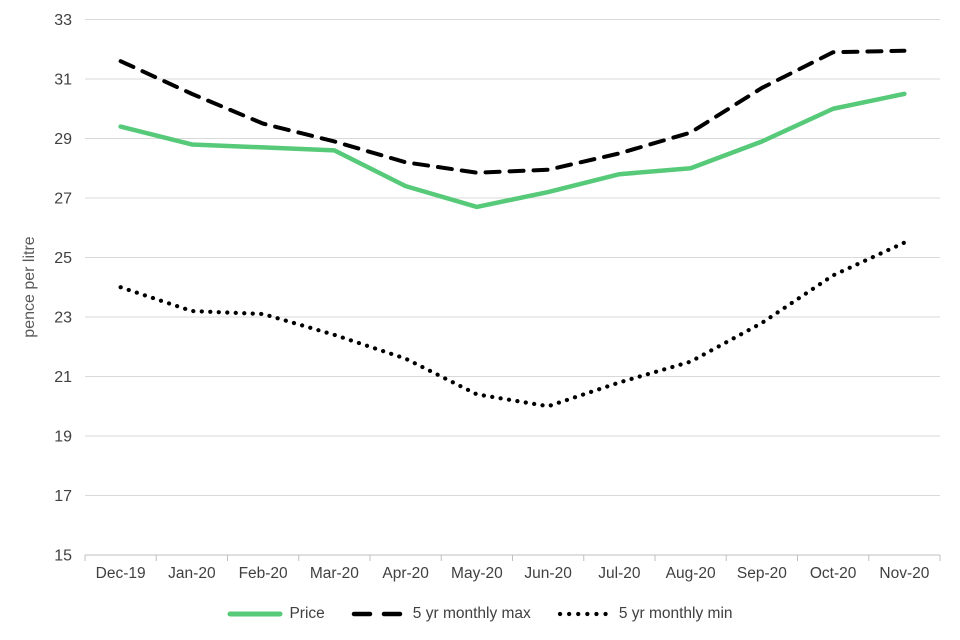 Image resolution: width=960 pixels, height=640 pixels. Describe the element at coordinates (512, 557) in the screenshot. I see `x-axis` at that location.